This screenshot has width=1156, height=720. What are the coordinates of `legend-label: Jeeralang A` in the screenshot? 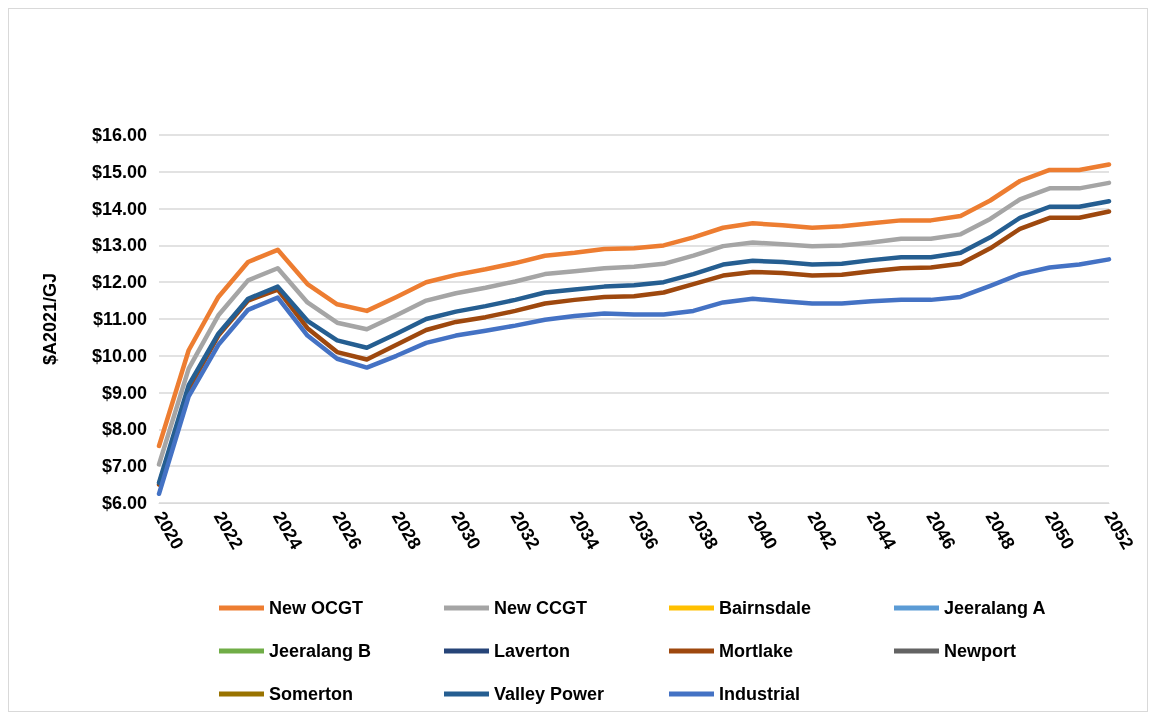 It's located at (995, 608).